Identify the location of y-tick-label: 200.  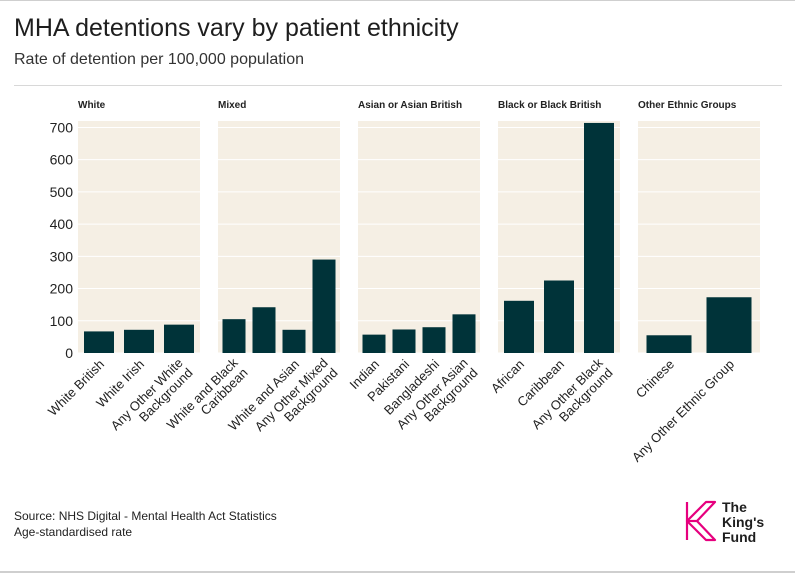
(62, 289).